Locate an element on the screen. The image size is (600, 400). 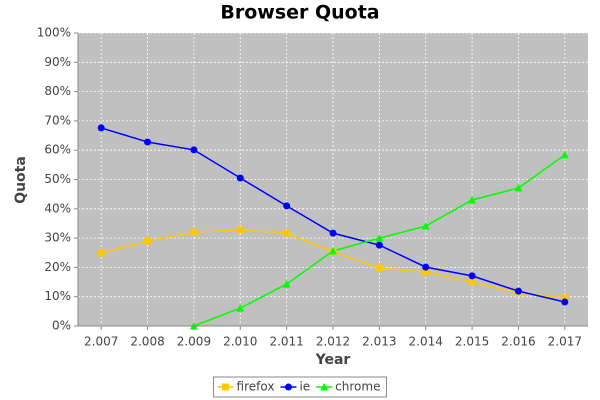
x-tick-label: 2.011 is located at coordinates (286, 342).